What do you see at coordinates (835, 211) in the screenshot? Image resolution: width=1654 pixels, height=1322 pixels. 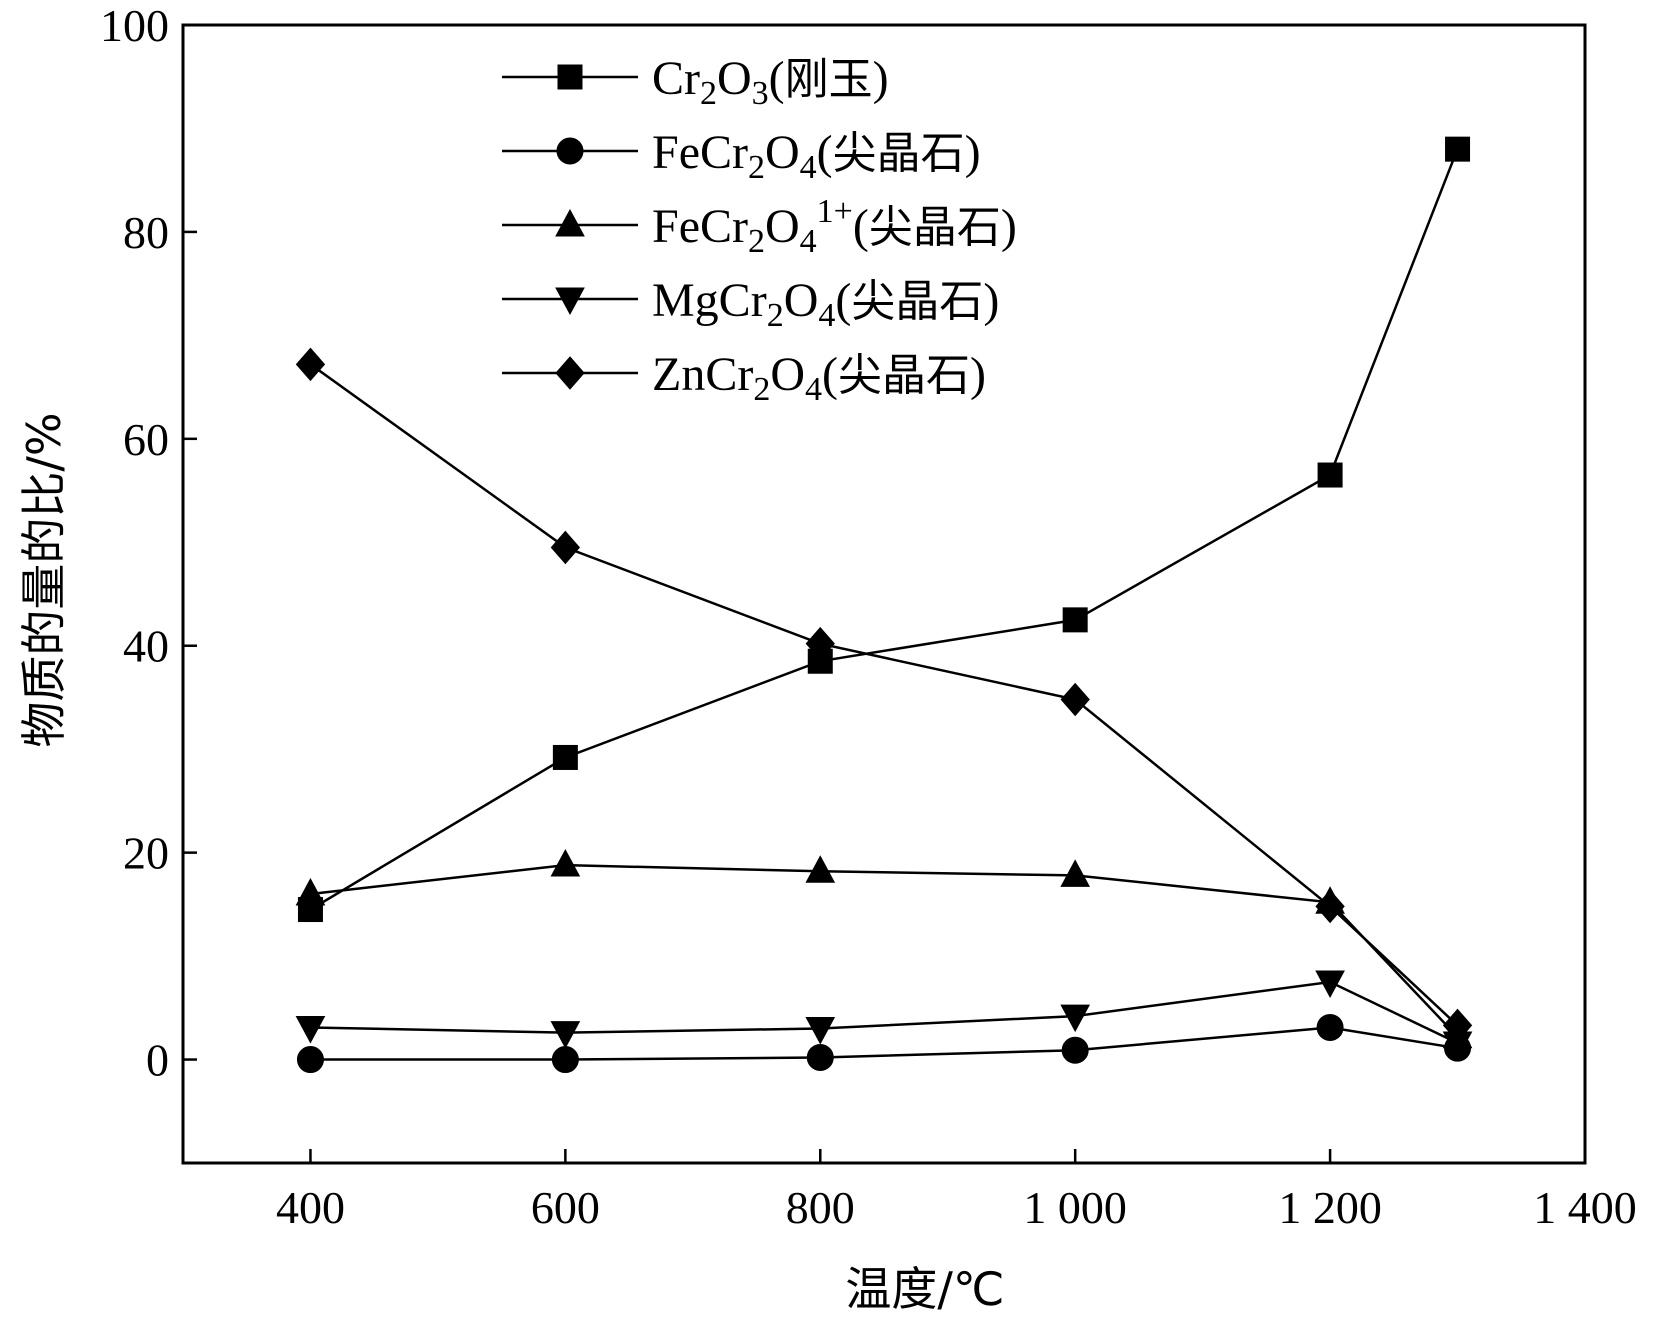 I see `legend-label-part: 1+` at bounding box center [835, 211].